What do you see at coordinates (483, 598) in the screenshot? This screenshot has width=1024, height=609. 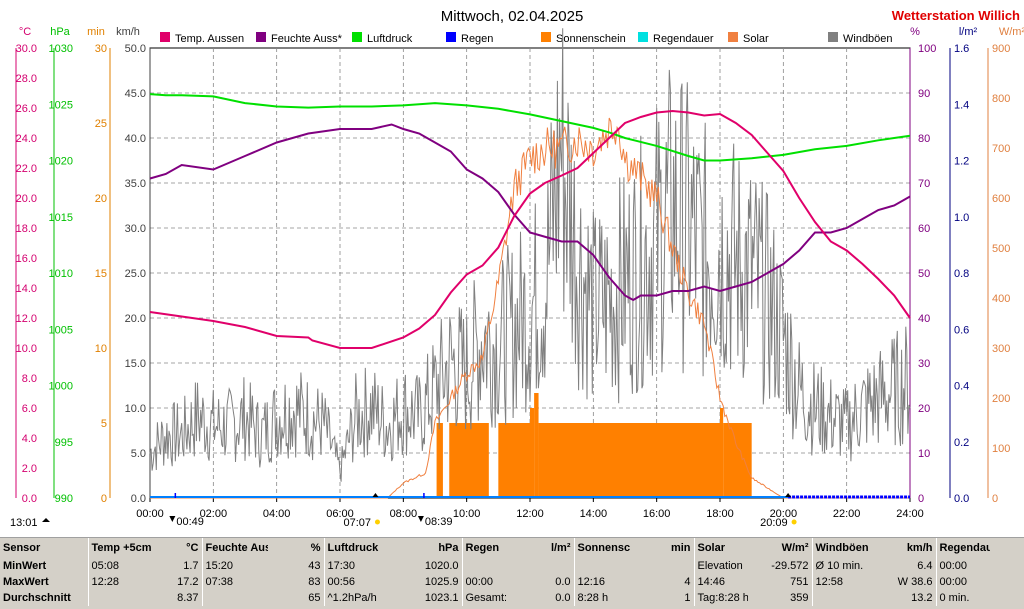 I see `summary-cell-time: Gesamt:` at bounding box center [483, 598].